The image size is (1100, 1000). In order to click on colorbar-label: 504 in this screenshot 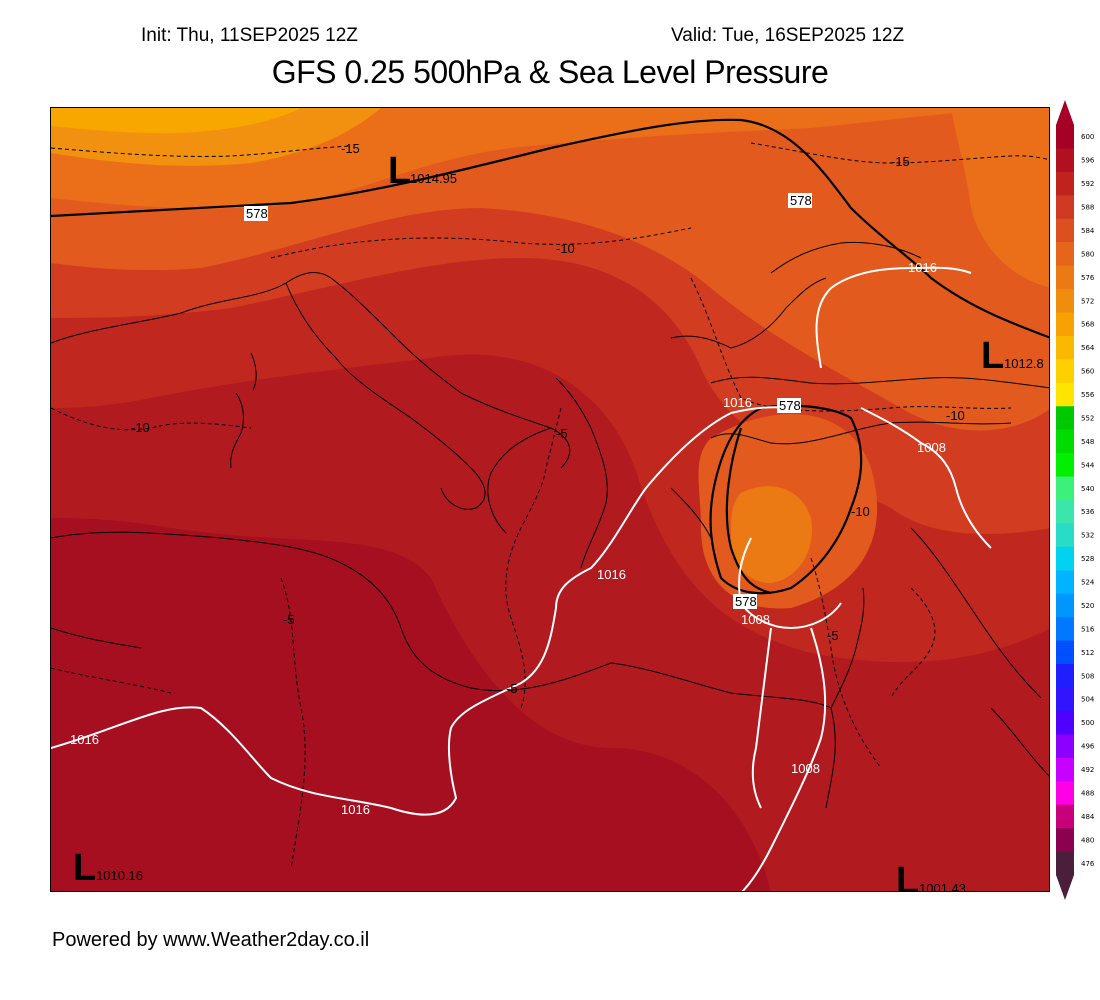, I will do `click(1088, 700)`.